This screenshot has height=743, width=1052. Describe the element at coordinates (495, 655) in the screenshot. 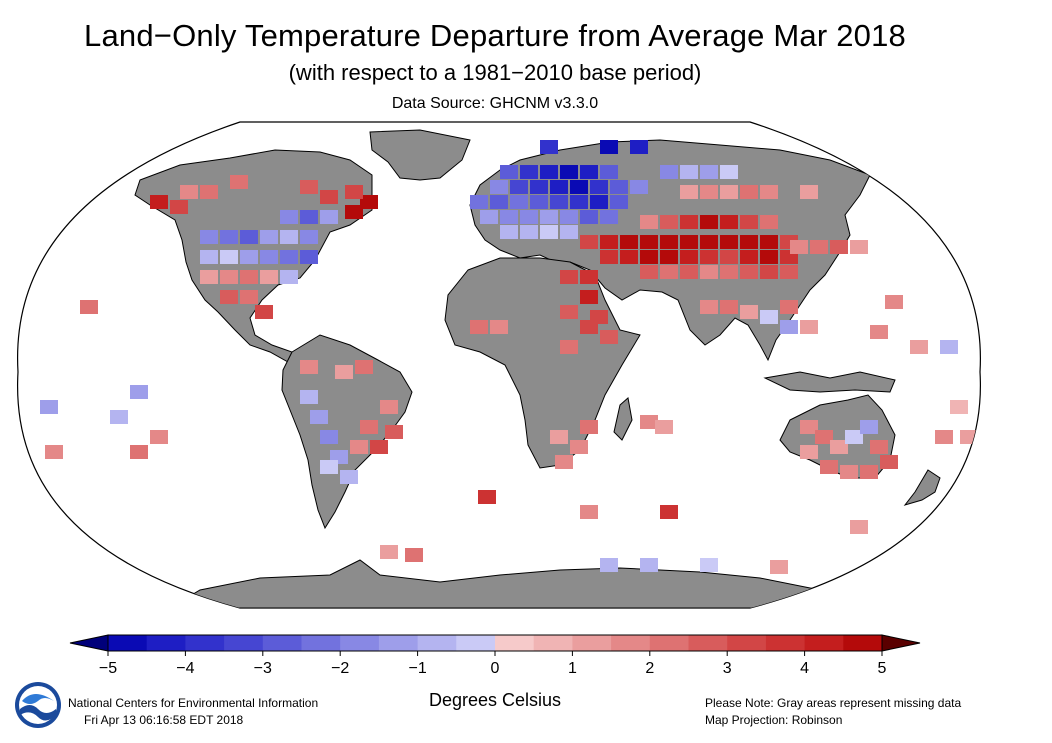

I see `color-legend: −5 −4 −3 −2 −1 0 1 2 3 4 5` at that location.